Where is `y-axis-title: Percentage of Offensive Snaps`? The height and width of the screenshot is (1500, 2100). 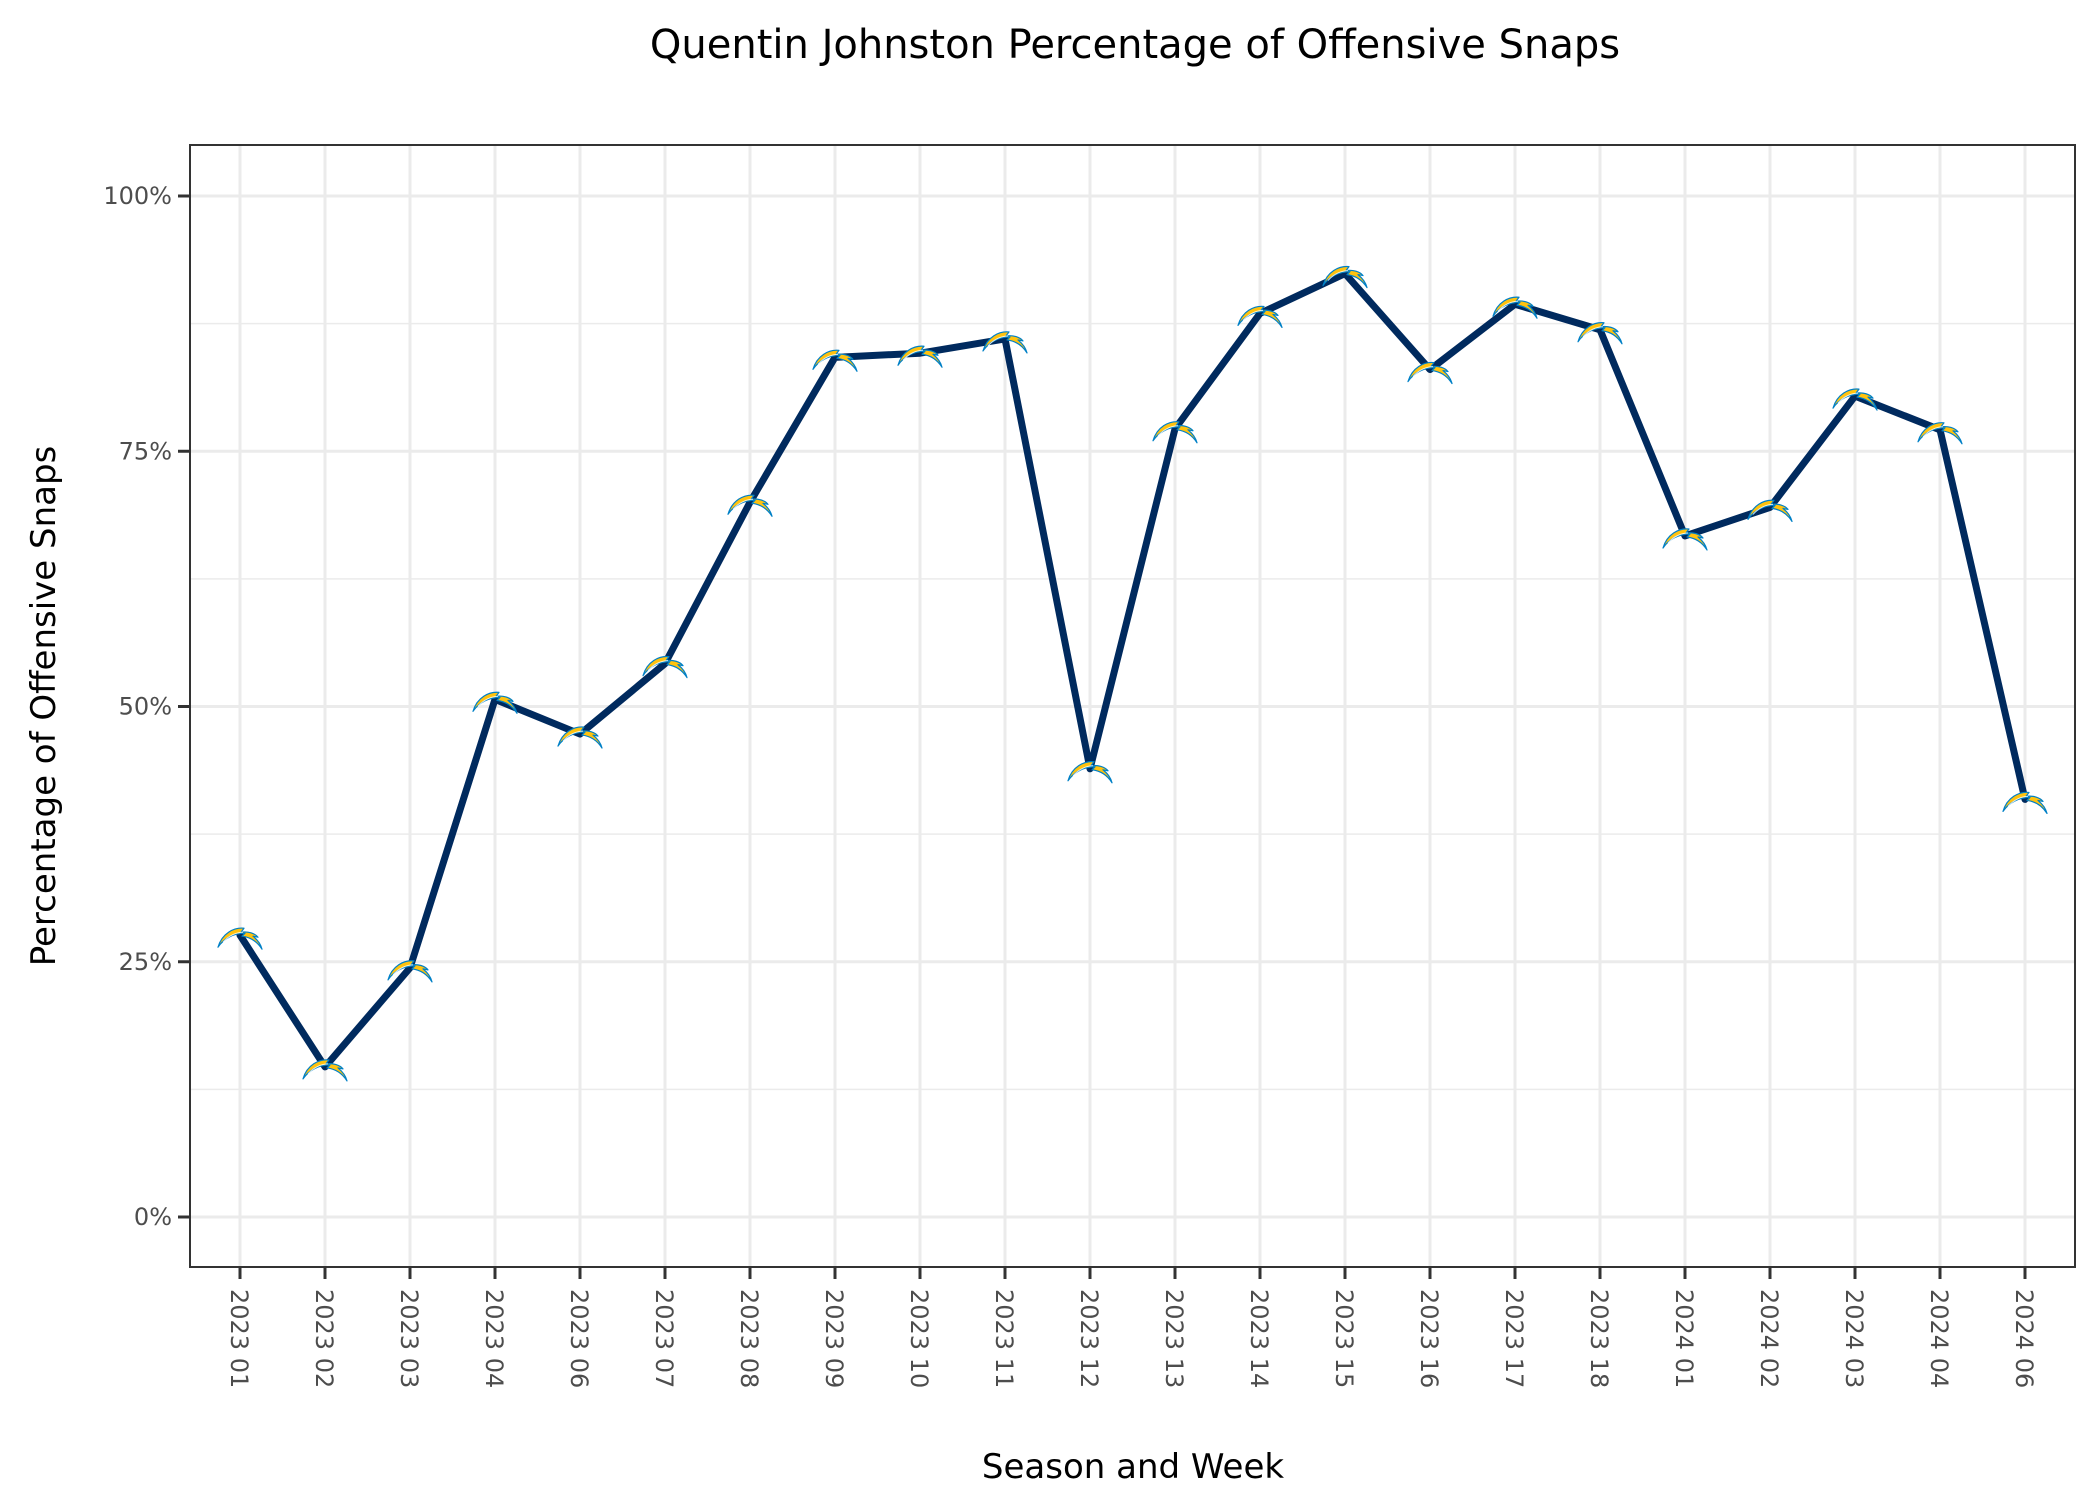
y-axis-title: Percentage of Offensive Snaps is located at coordinates (44, 706).